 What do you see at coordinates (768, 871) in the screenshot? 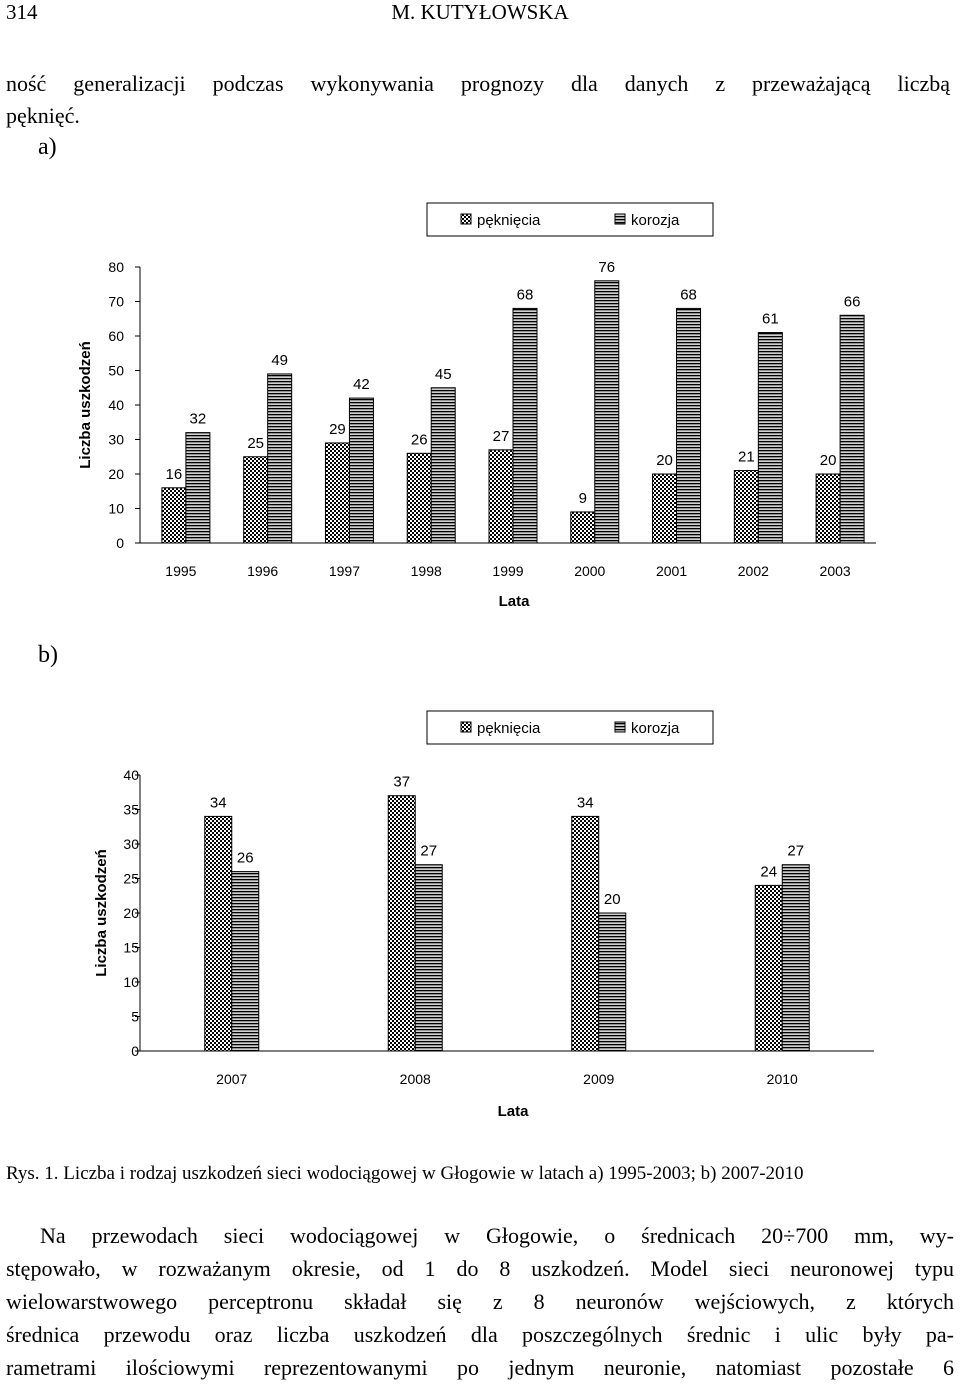
I see `data-label: 24` at bounding box center [768, 871].